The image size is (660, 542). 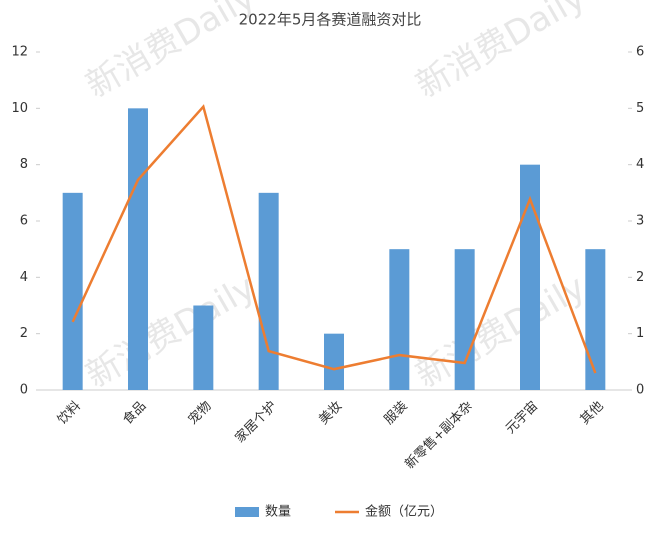 I want to click on y-tick-label: 8, so click(x=24, y=164).